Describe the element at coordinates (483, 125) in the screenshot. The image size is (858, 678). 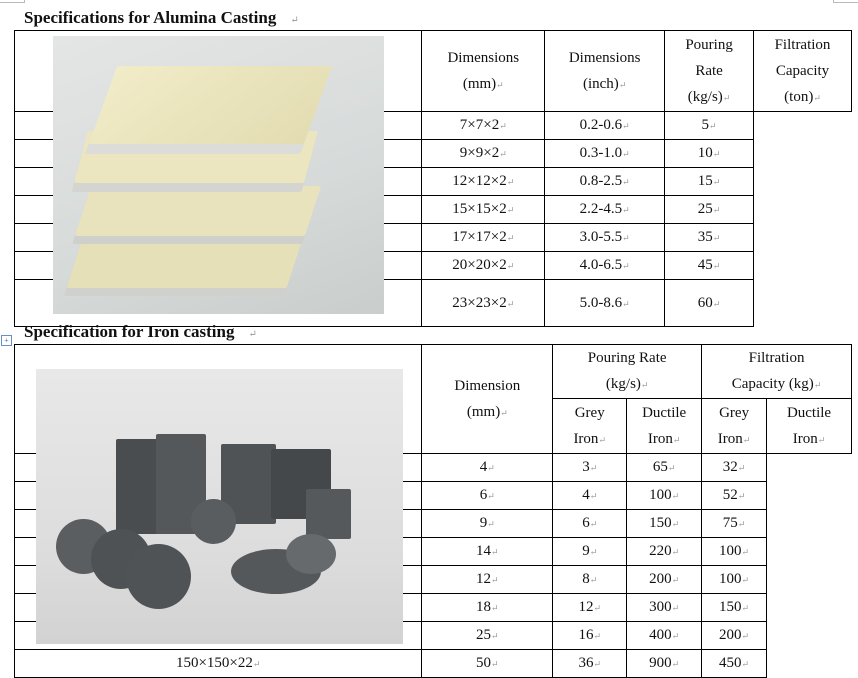
I see `table-cell: 7×7×2` at that location.